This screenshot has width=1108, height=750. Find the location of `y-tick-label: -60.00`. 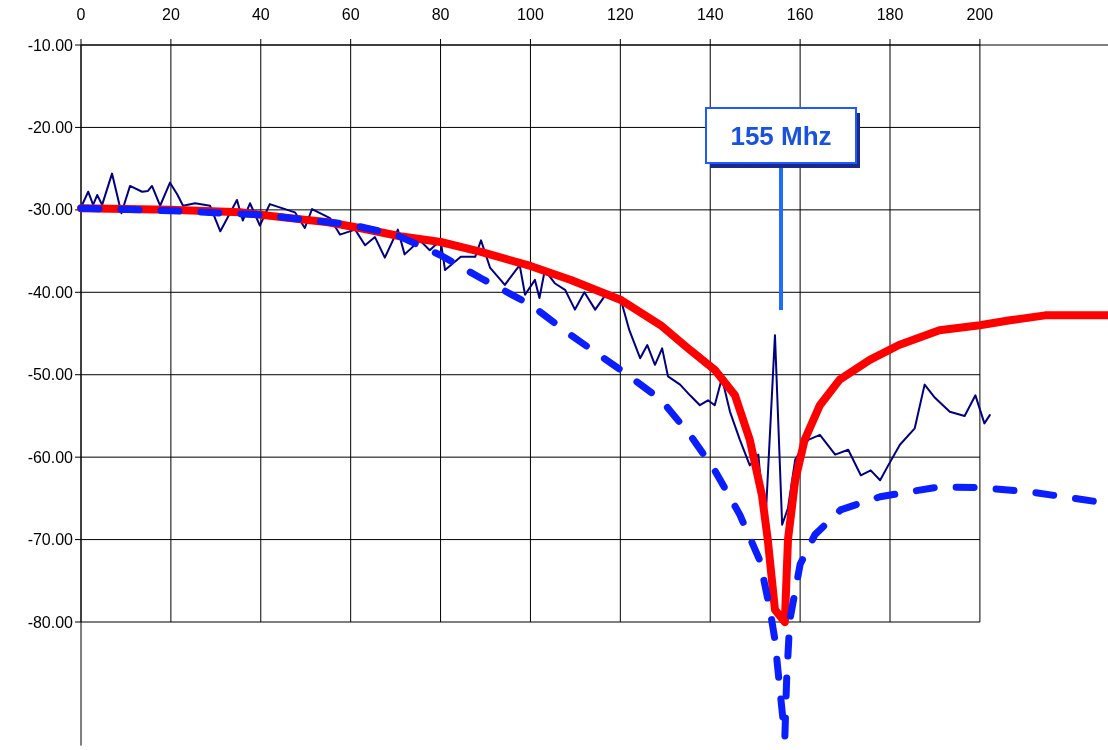

y-tick-label: -60.00 is located at coordinates (50, 457).